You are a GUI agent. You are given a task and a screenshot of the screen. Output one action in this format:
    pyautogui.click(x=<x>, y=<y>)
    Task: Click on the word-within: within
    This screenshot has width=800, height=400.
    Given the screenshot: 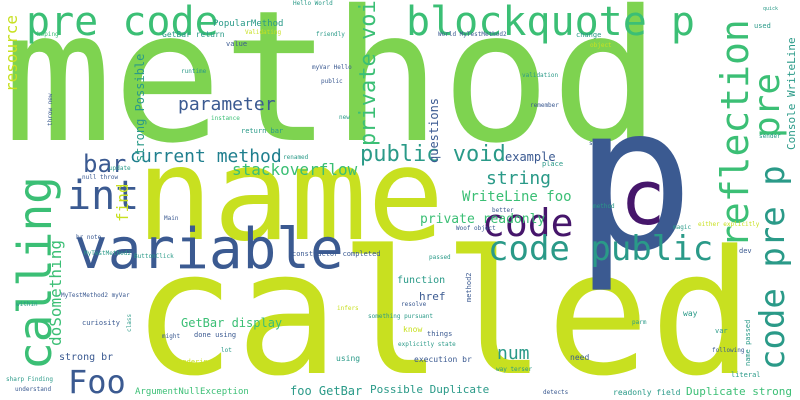 What is the action you would take?
    pyautogui.click(x=27, y=304)
    